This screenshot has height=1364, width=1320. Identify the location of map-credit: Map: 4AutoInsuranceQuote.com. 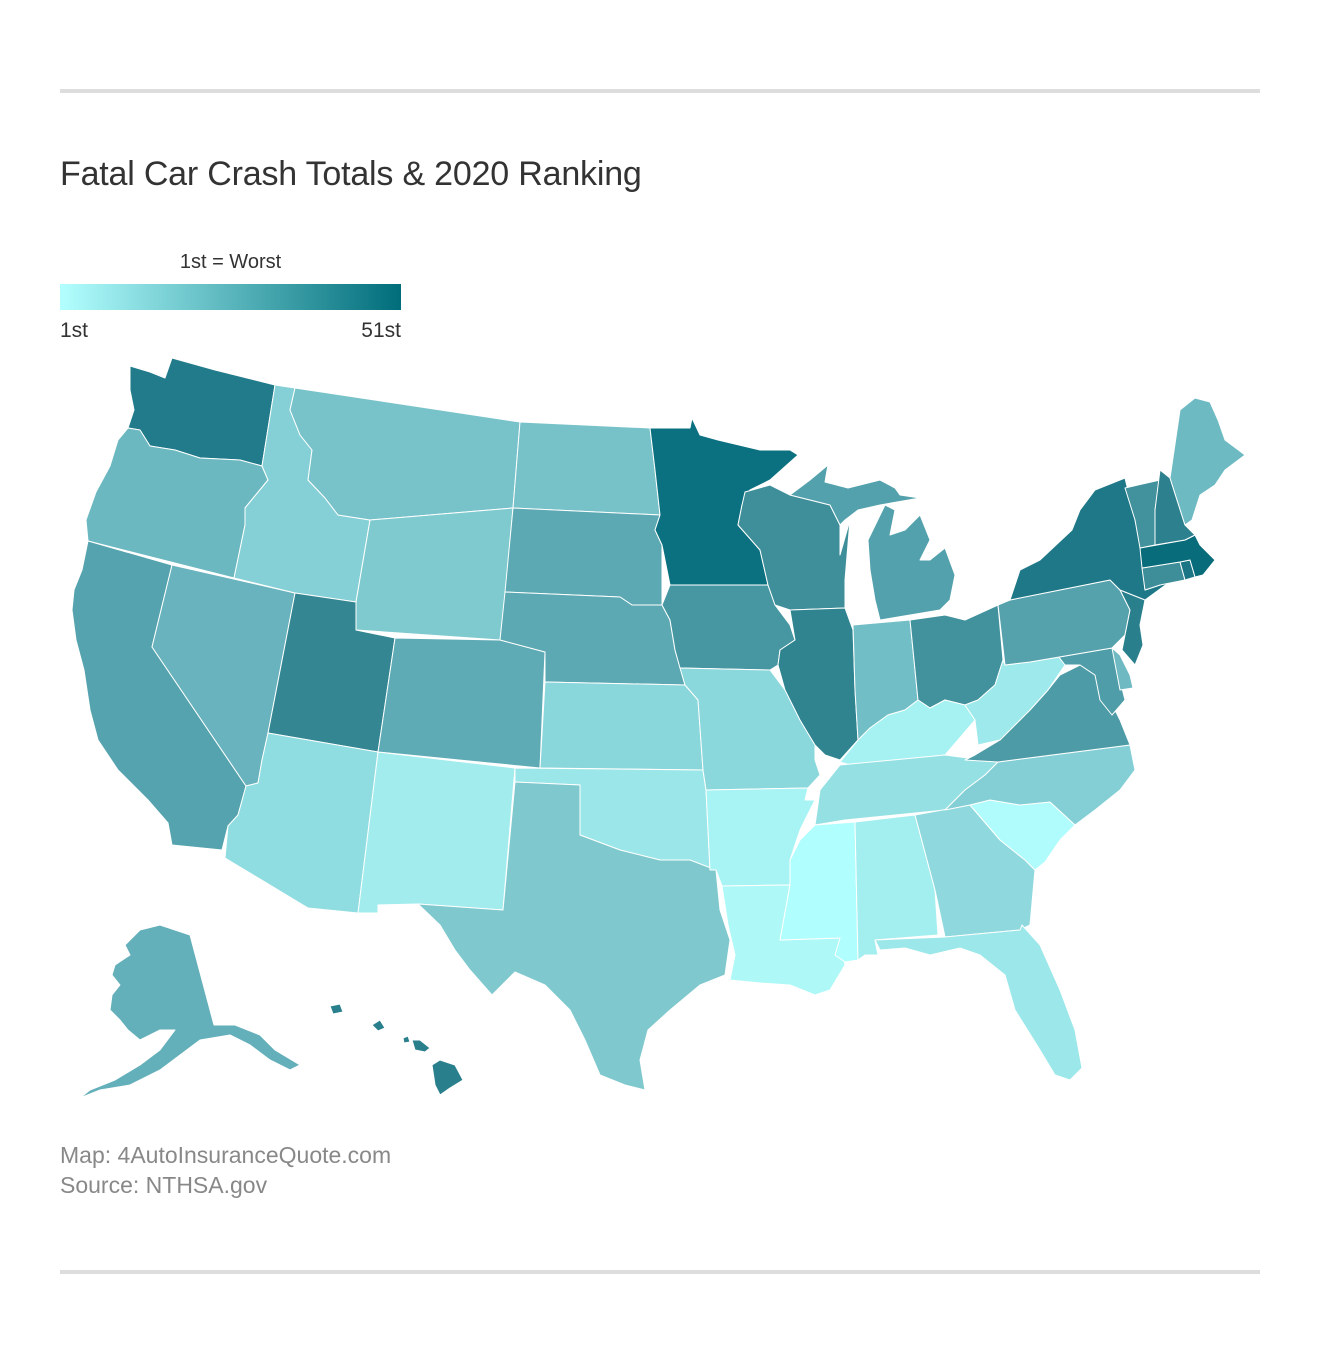
(226, 1155).